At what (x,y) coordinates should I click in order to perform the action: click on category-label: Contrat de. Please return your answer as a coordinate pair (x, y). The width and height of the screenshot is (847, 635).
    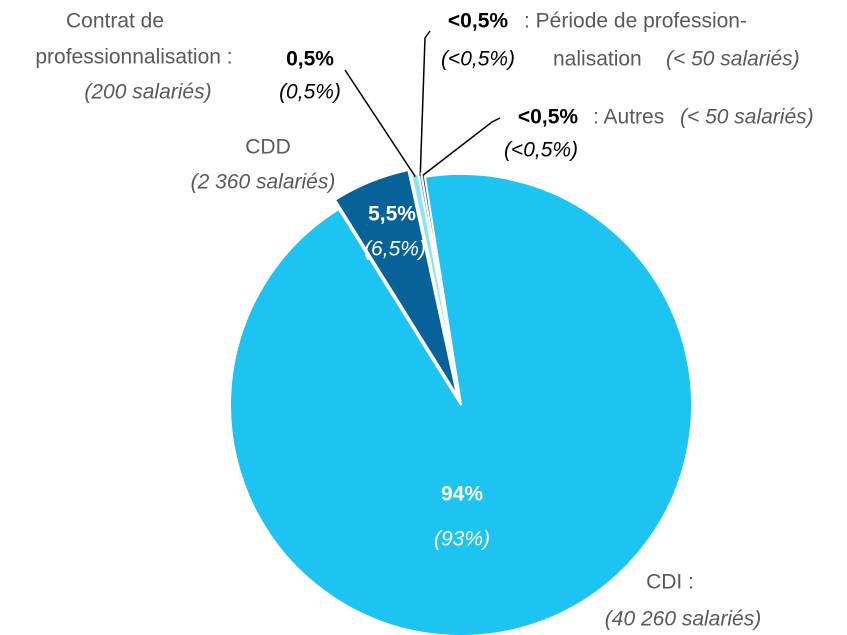
    Looking at the image, I should click on (115, 21).